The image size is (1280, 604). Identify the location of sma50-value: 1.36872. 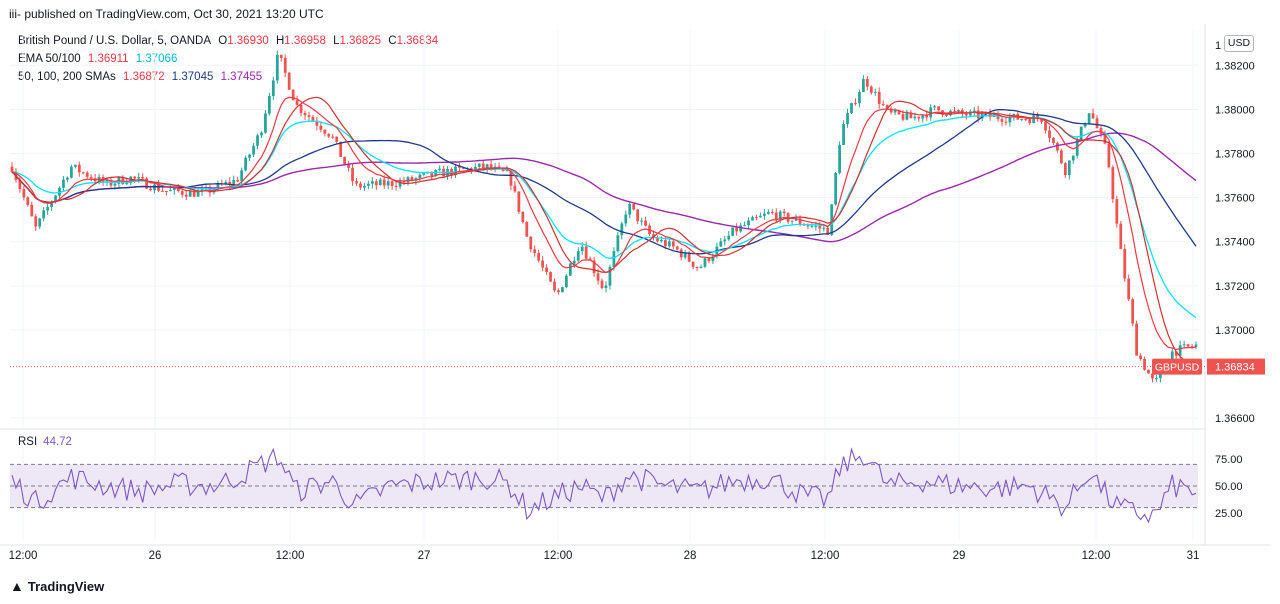
(144, 77).